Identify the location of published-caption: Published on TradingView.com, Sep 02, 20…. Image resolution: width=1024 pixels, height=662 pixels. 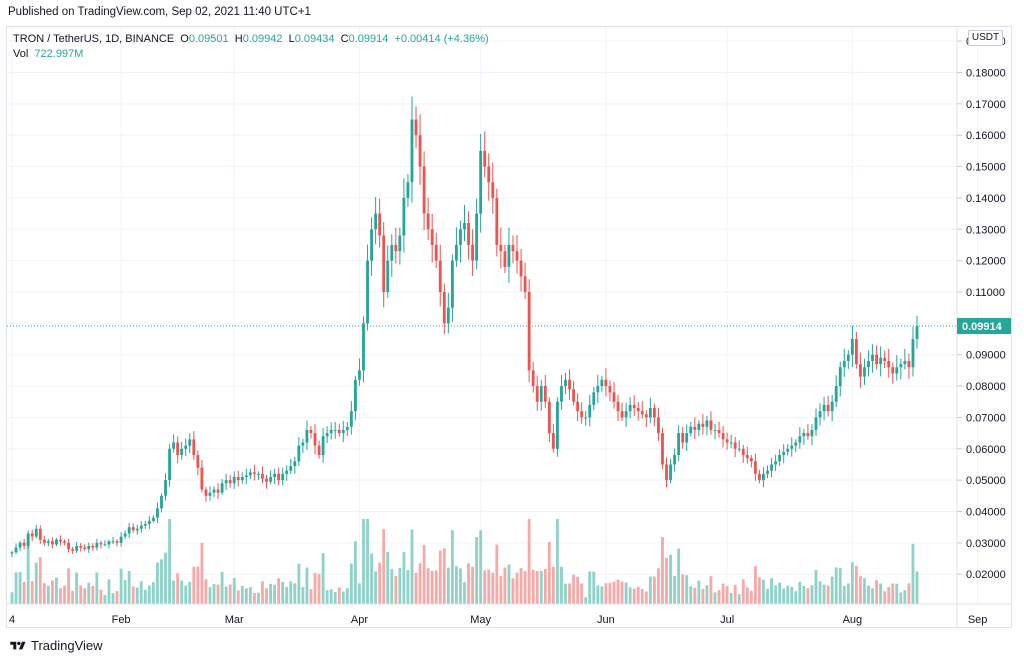
(159, 12).